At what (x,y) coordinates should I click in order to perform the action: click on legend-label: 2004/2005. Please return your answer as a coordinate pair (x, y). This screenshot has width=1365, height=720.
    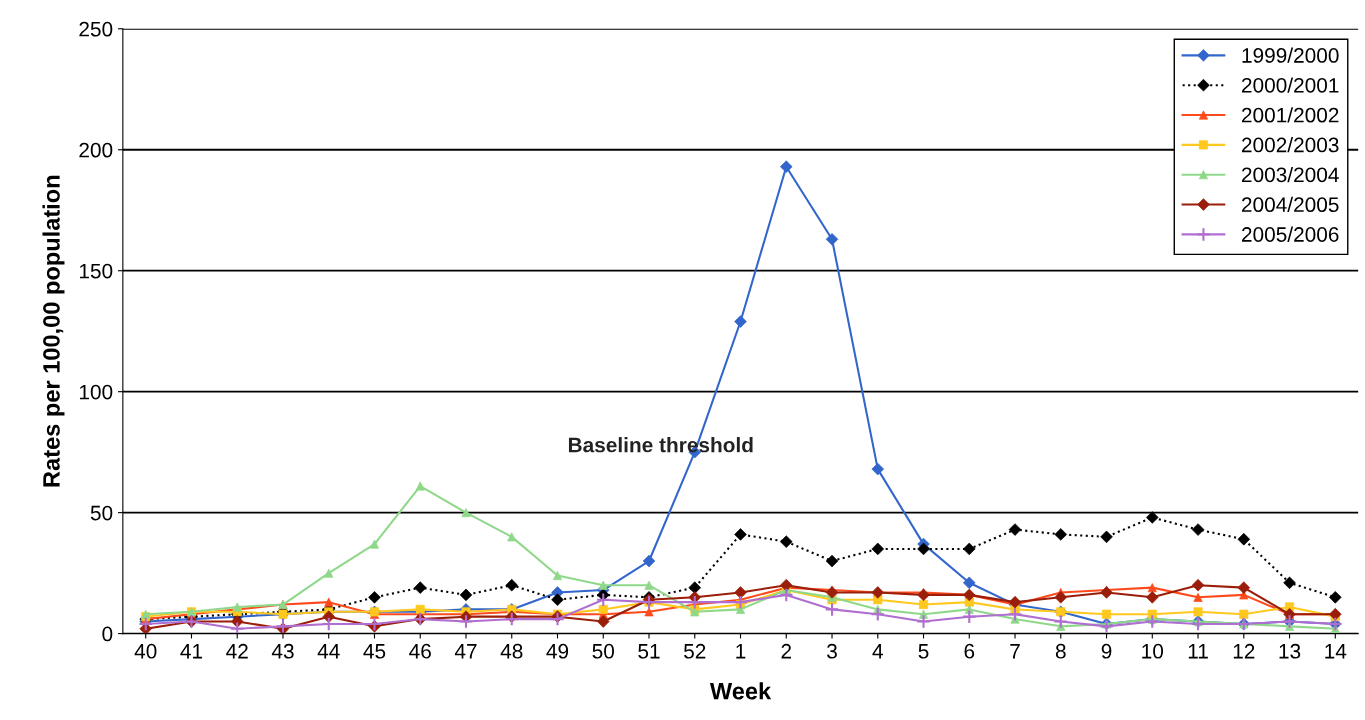
    Looking at the image, I should click on (1290, 204).